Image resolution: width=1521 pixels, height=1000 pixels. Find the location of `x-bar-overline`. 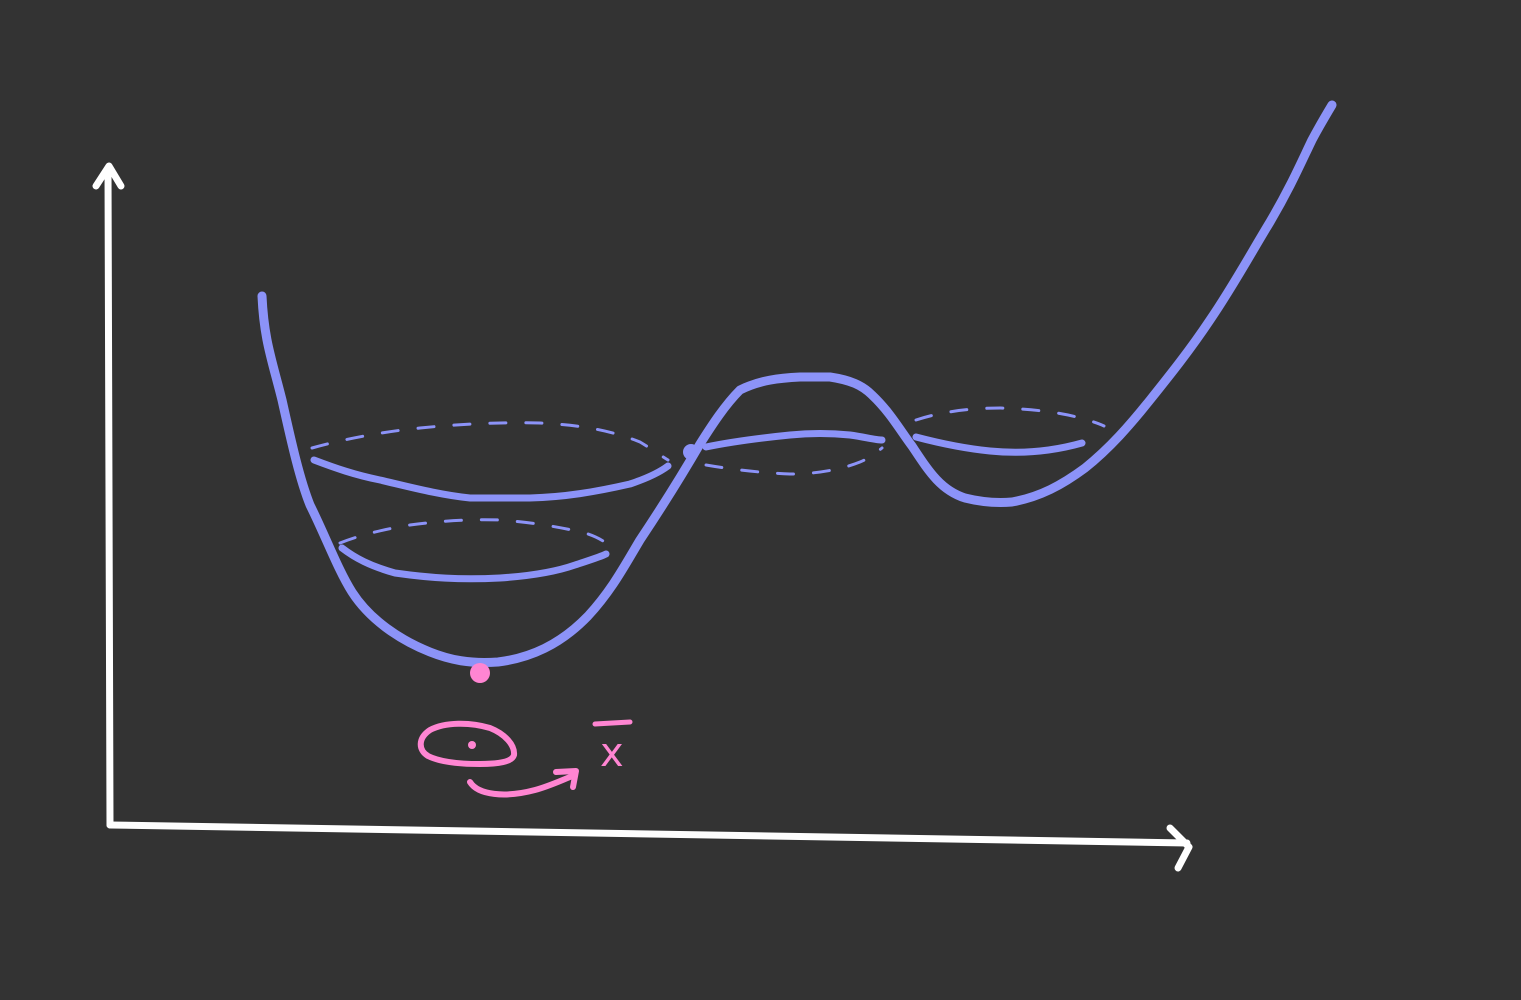

x-bar-overline is located at coordinates (612, 723).